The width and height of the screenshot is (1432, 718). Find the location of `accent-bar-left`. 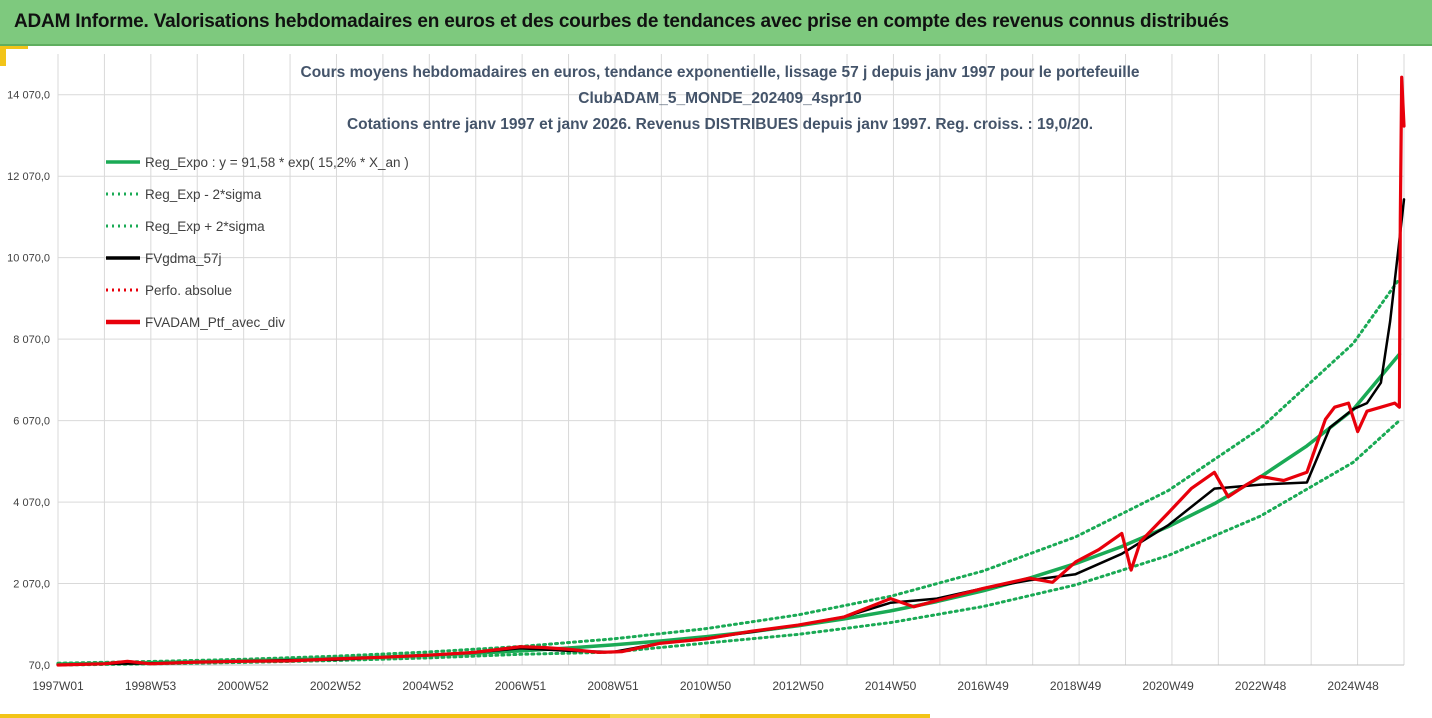

accent-bar-left is located at coordinates (3, 56).